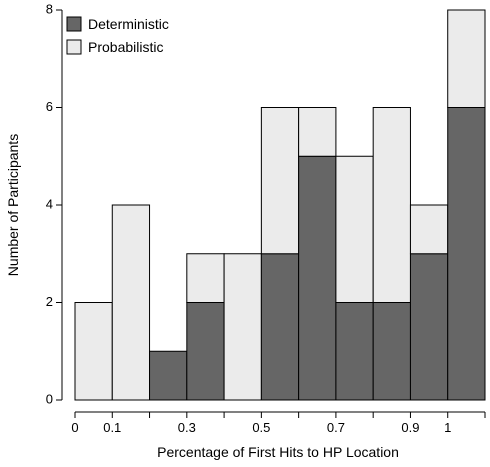  What do you see at coordinates (112, 427) in the screenshot?
I see `x-tick-label-1: 0.1` at bounding box center [112, 427].